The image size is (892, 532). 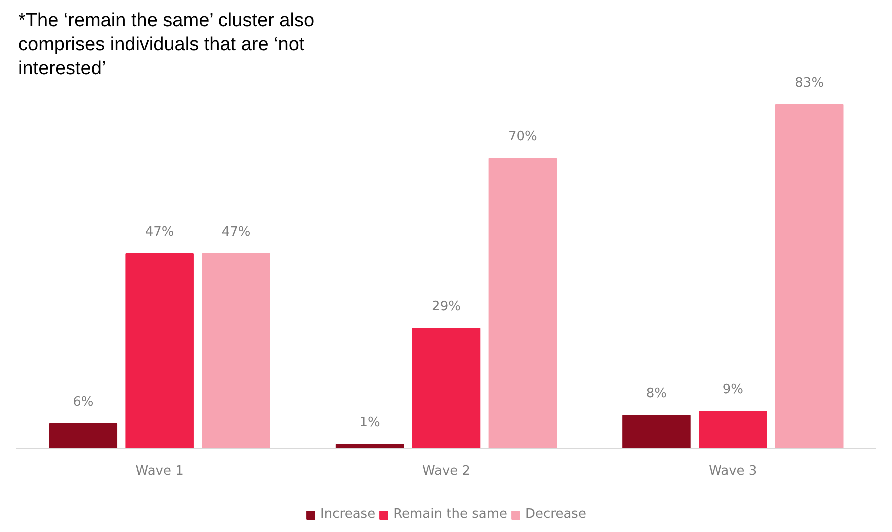 I want to click on data-label: 70%, so click(x=523, y=137).